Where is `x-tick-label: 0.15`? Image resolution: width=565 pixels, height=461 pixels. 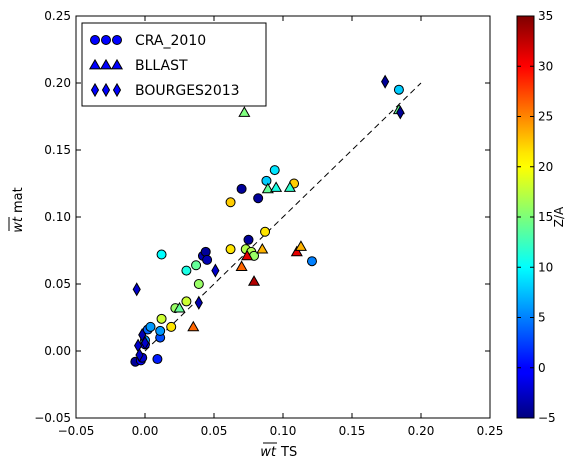 x-tick-label: 0.15 is located at coordinates (352, 431).